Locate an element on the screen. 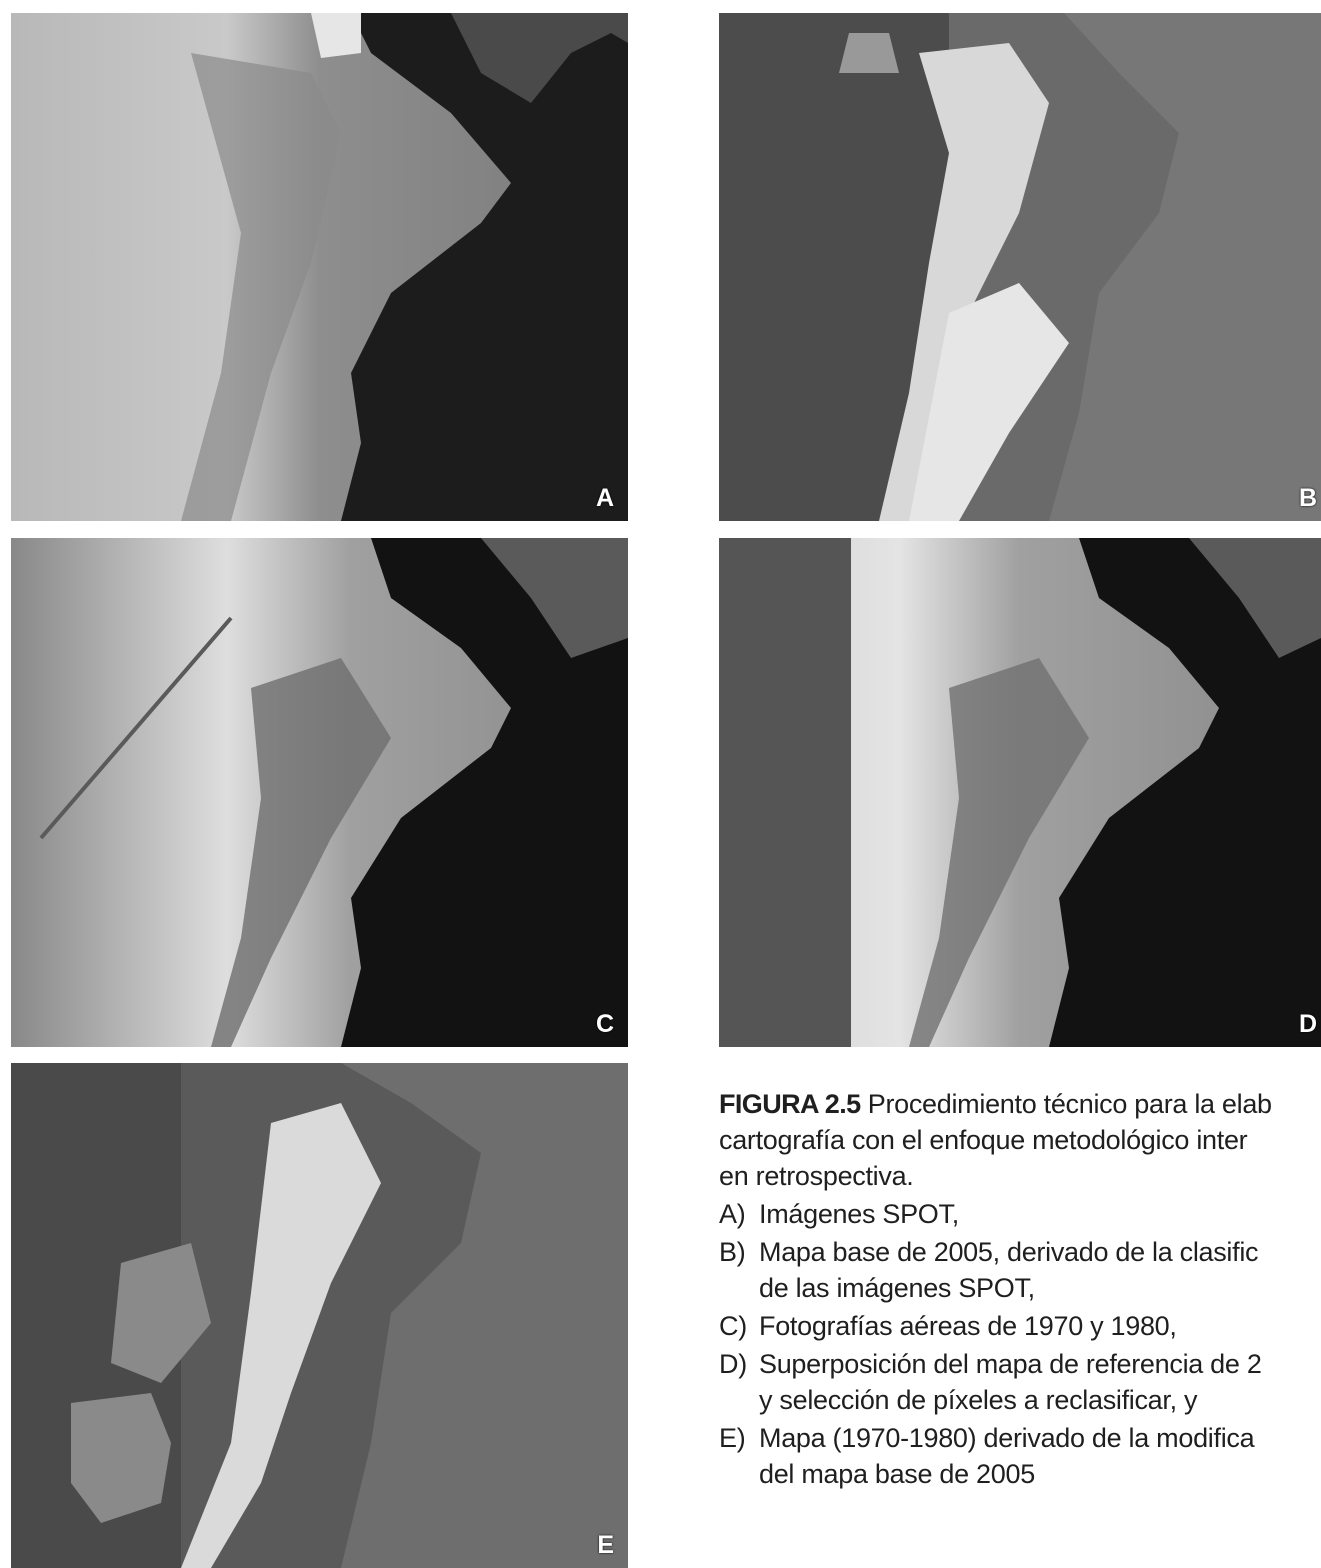  panel-label: C is located at coordinates (604, 1024).